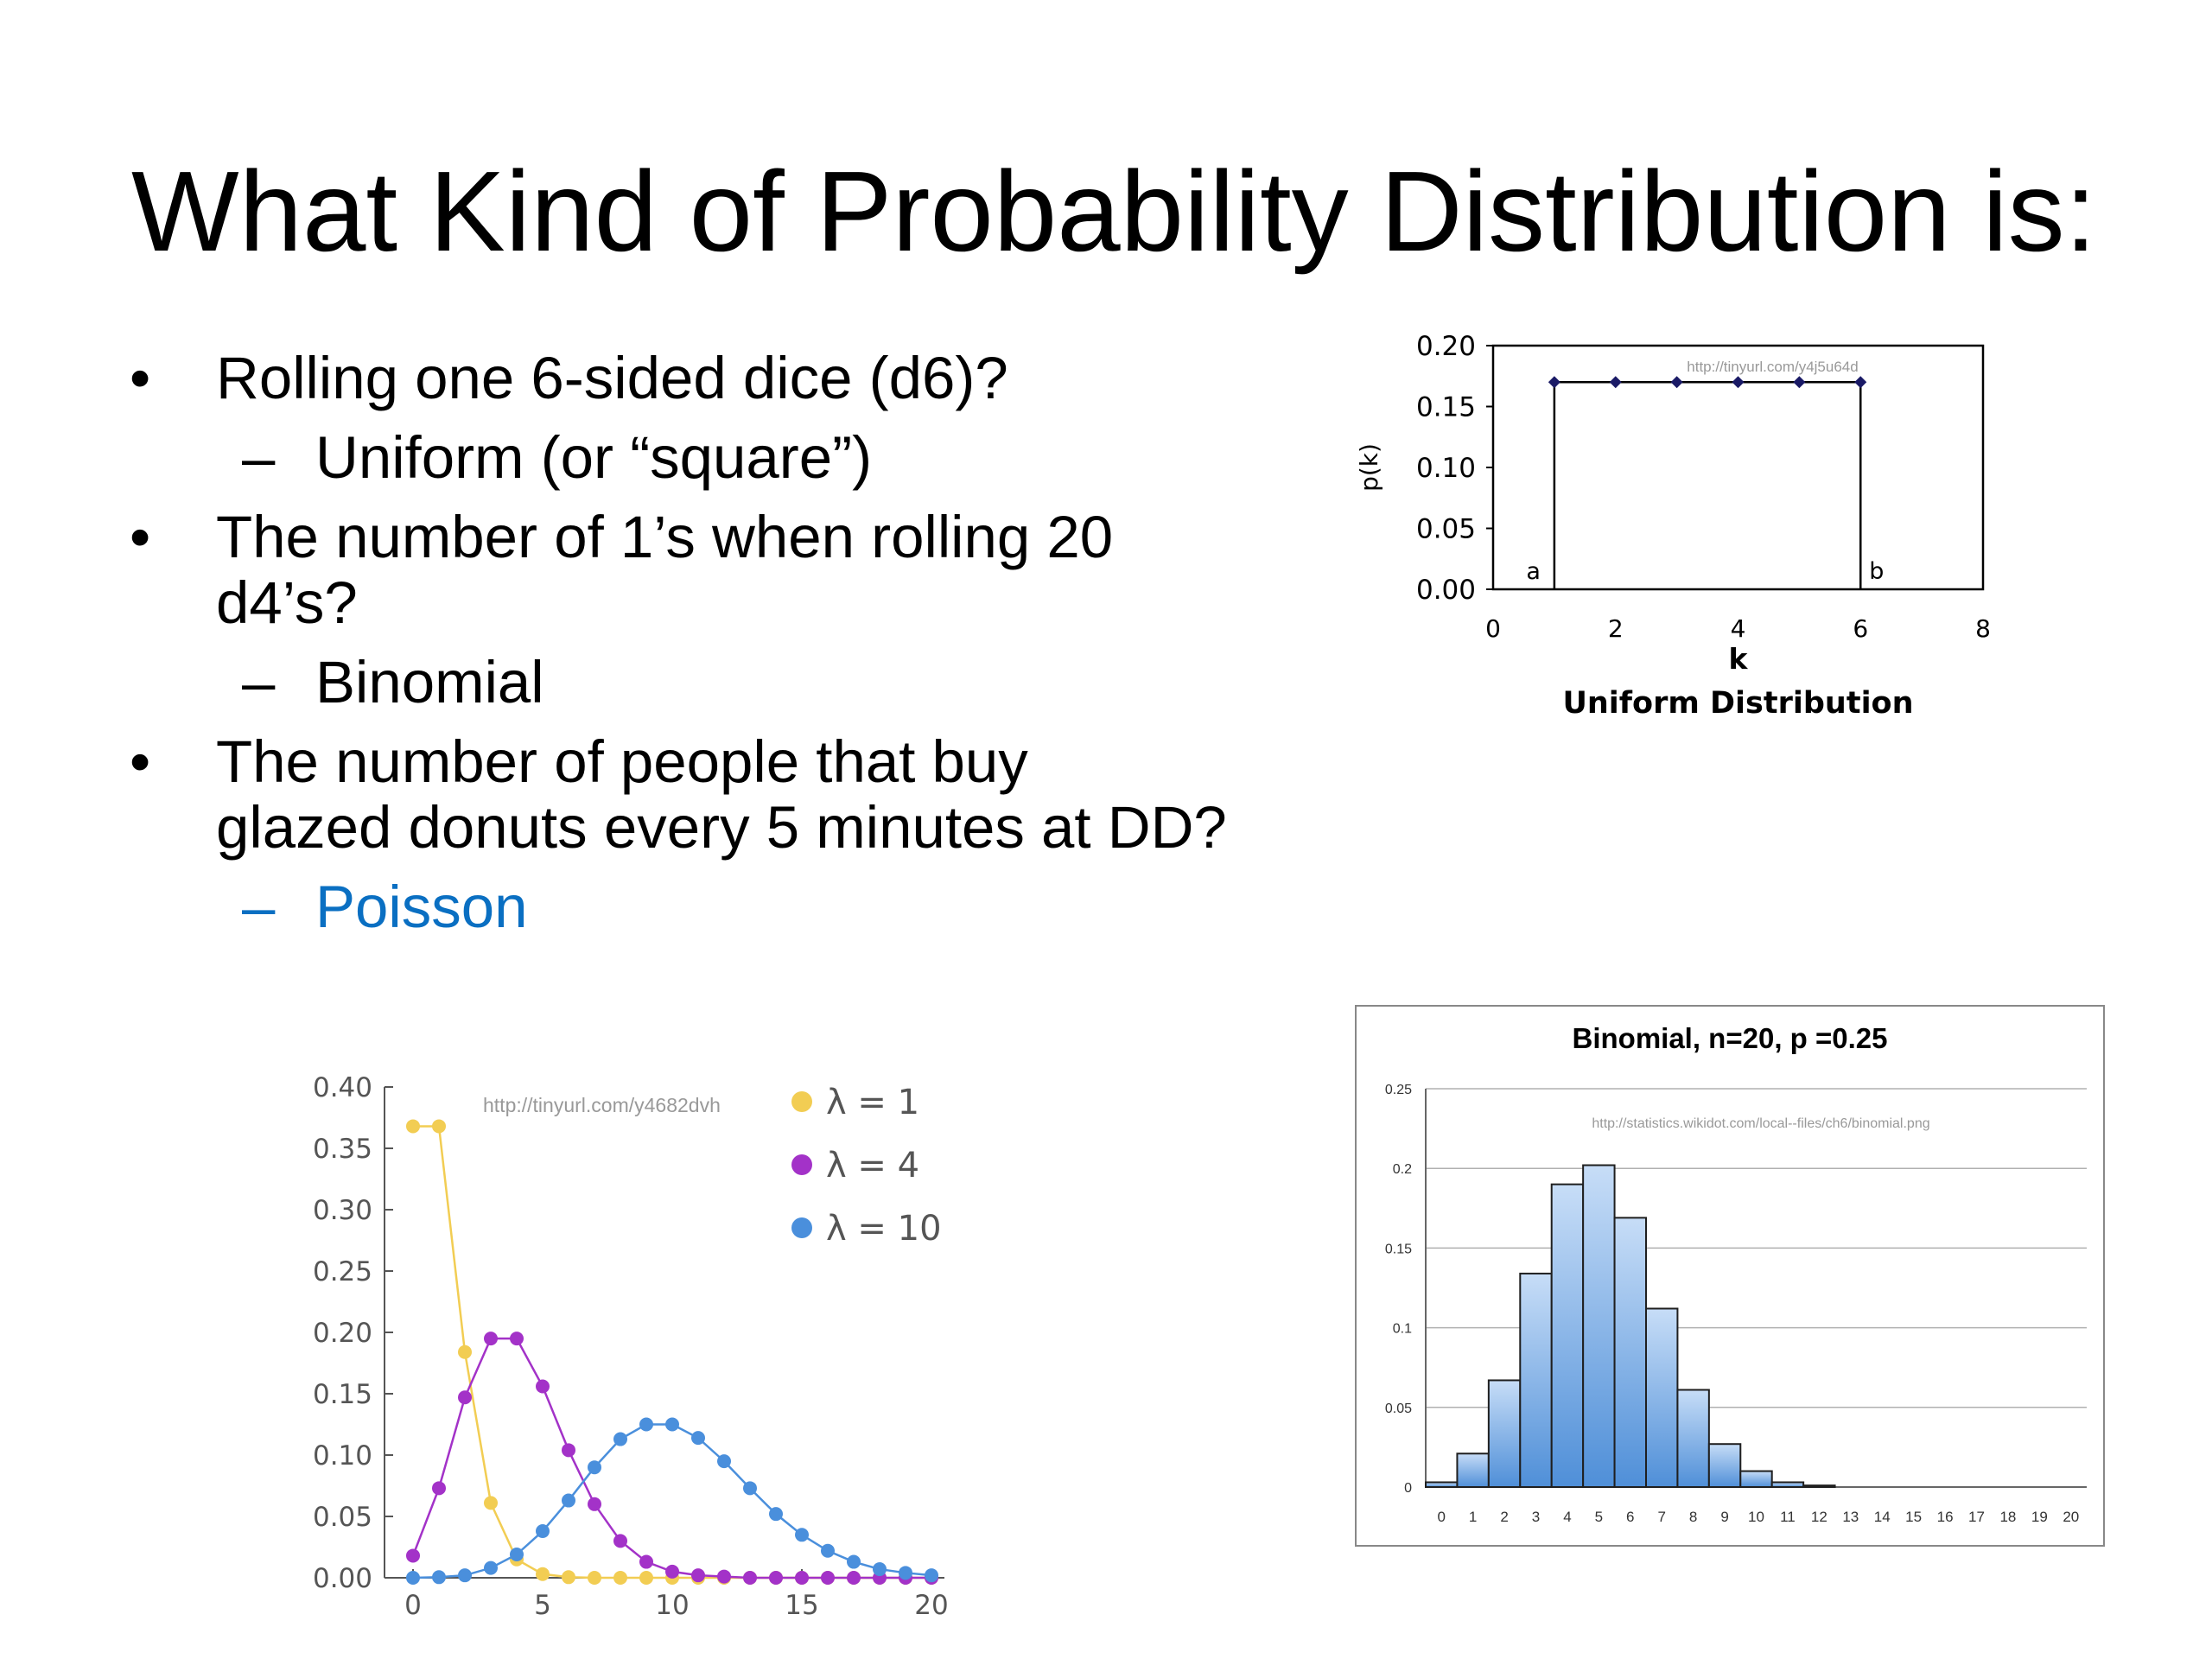  What do you see at coordinates (287, 602) in the screenshot?
I see `bullet-d4-line-2: d4’s?` at bounding box center [287, 602].